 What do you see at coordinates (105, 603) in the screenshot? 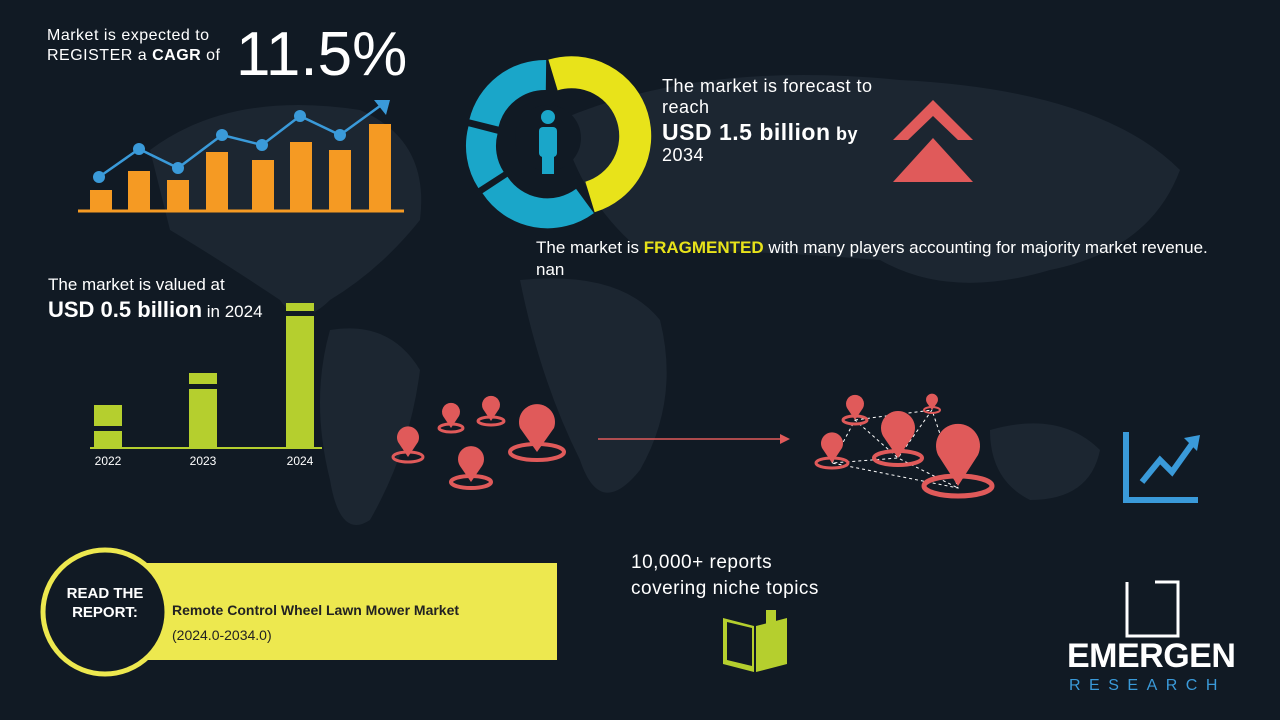
I see `read-report-button: READ THE REPORT:` at bounding box center [105, 603].